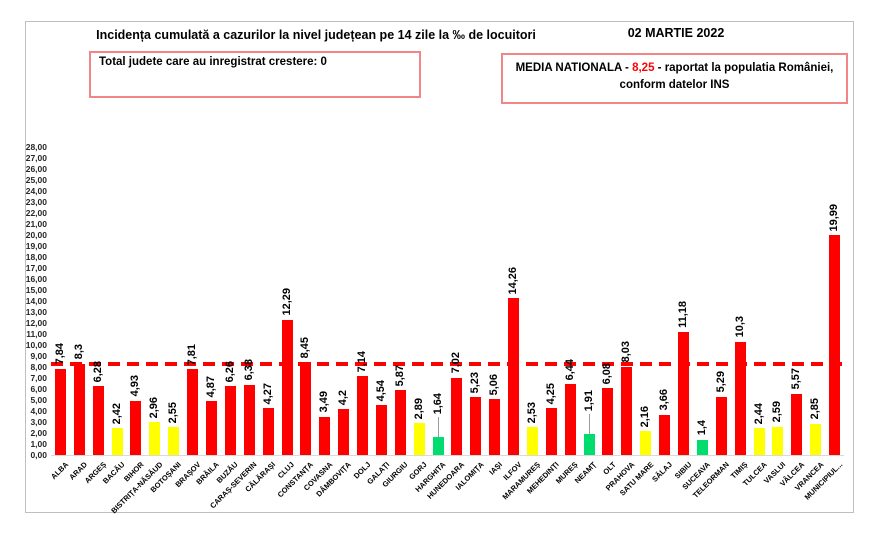 This screenshot has width=880, height=544. What do you see at coordinates (816, 439) in the screenshot?
I see `bar-VRANCEA` at bounding box center [816, 439].